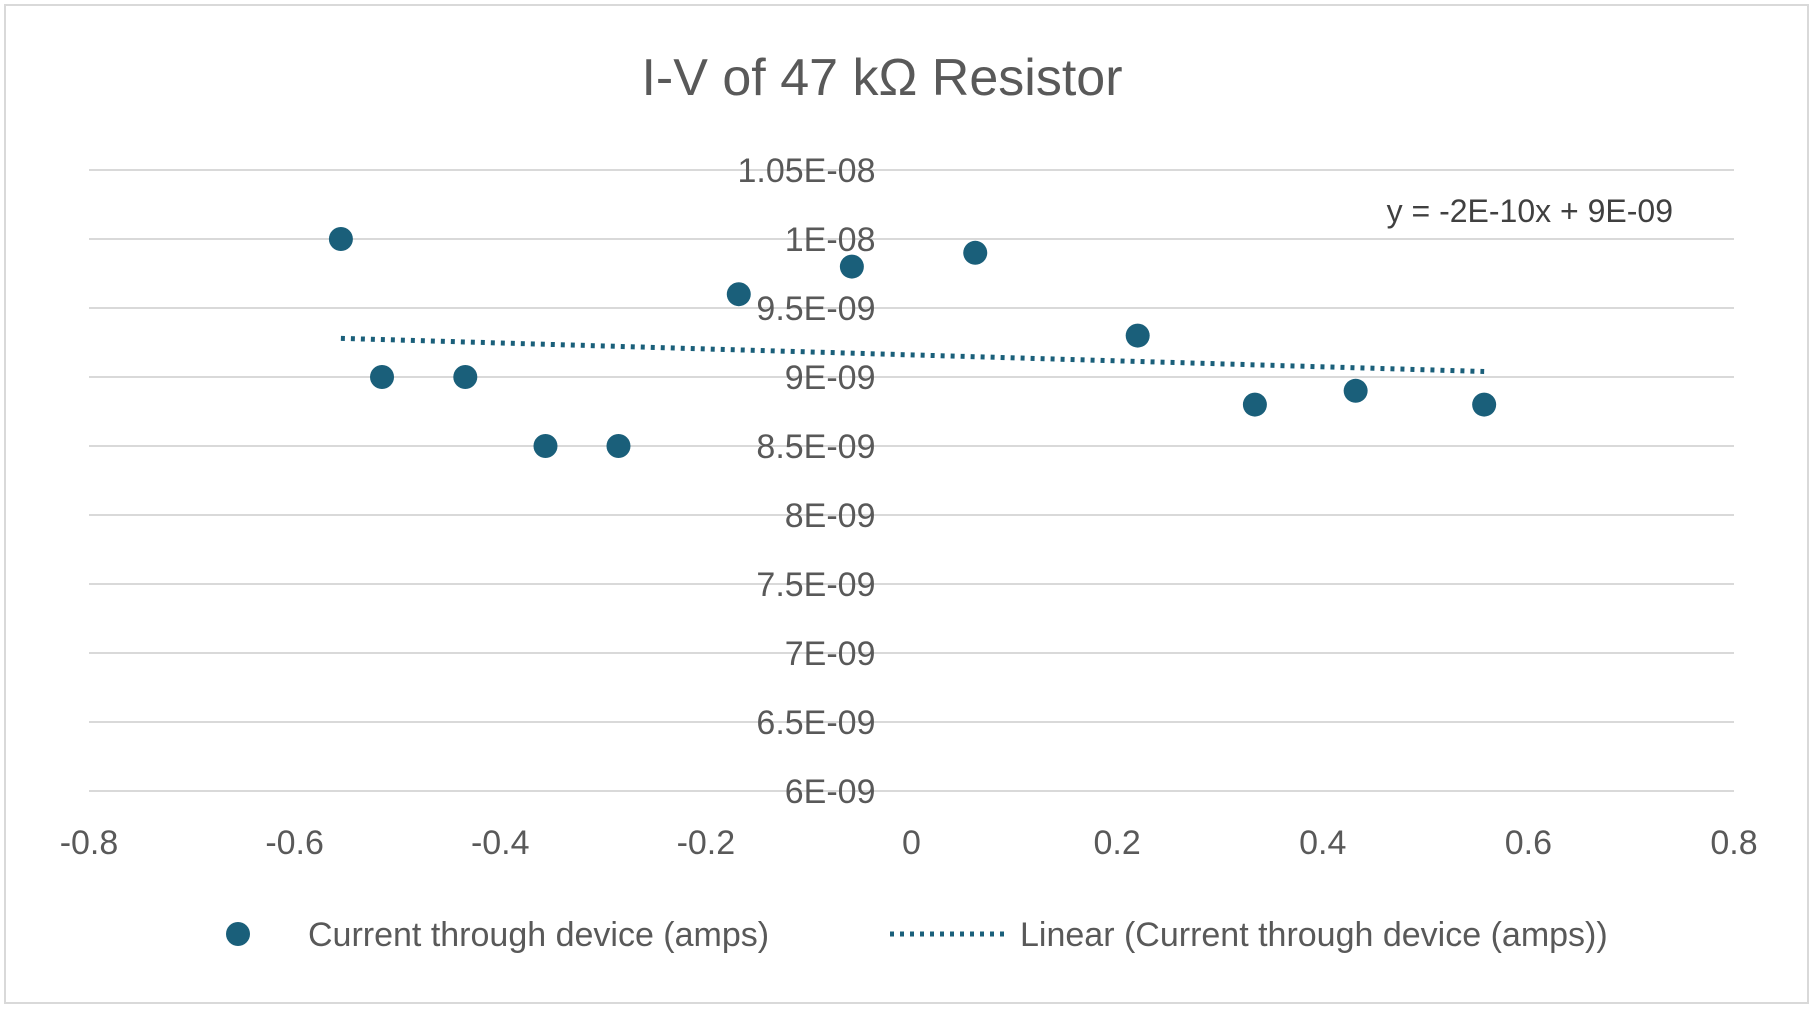  Describe the element at coordinates (1116, 843) in the screenshot. I see `x-tick-label: 0.2` at that location.